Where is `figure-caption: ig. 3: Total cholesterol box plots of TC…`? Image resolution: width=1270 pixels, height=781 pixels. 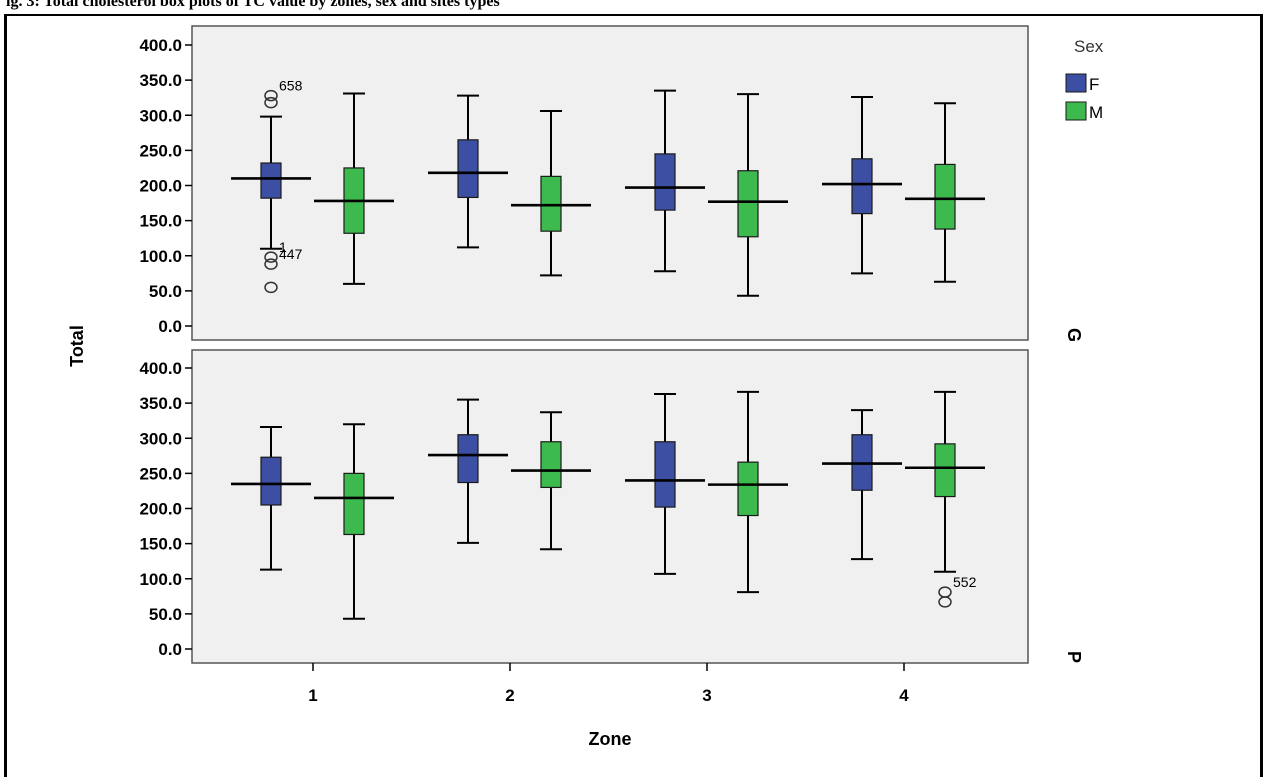 figure-caption: ig. 3: Total cholesterol box plots of TC… is located at coordinates (253, 5).